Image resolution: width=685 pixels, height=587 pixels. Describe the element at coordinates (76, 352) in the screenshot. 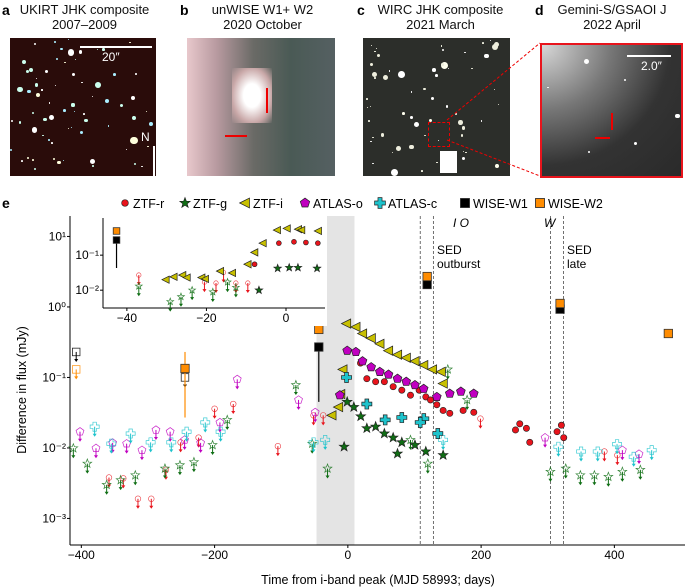

I see `wise-w1-upper-limit` at that location.